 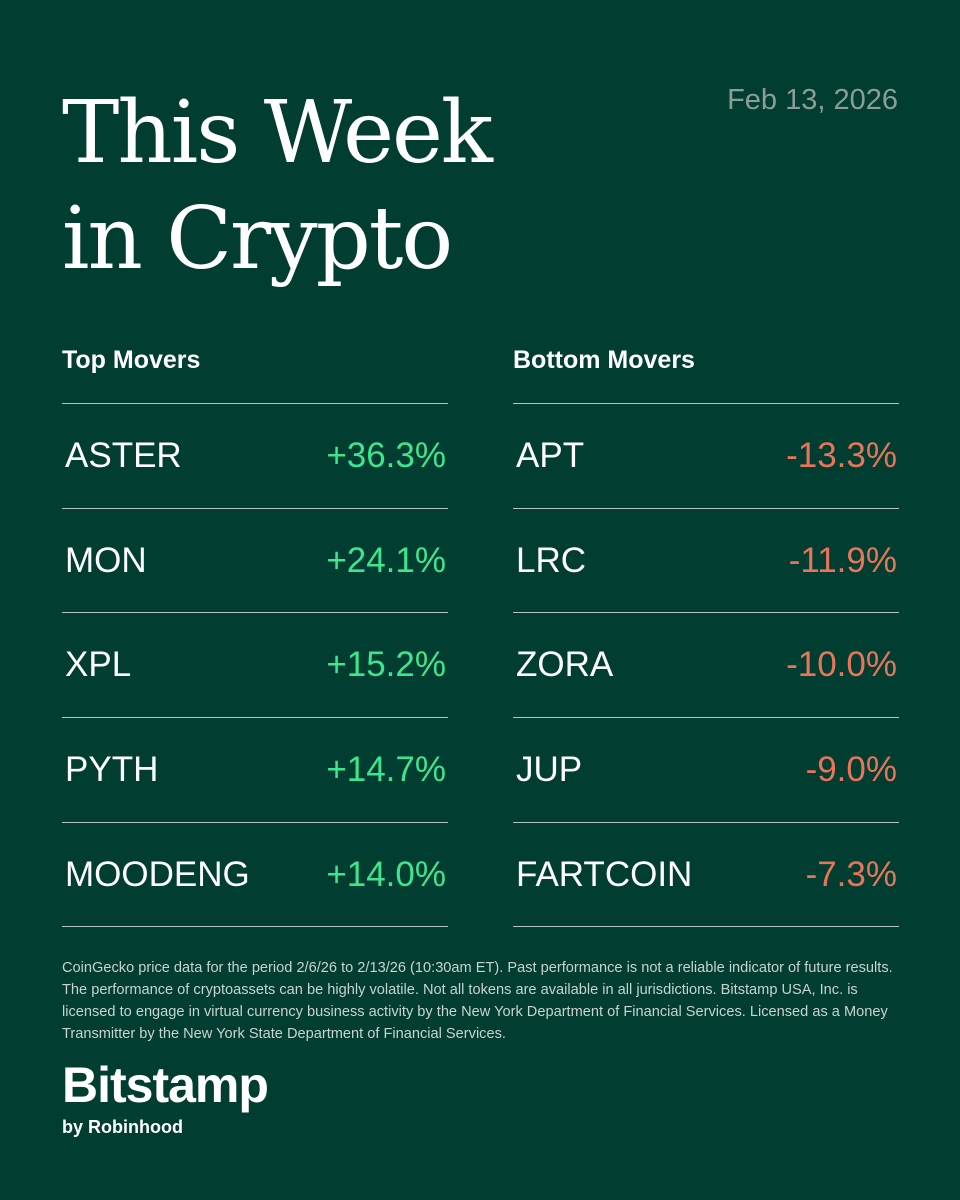 What do you see at coordinates (841, 455) in the screenshot?
I see `price-change: -13.3%` at bounding box center [841, 455].